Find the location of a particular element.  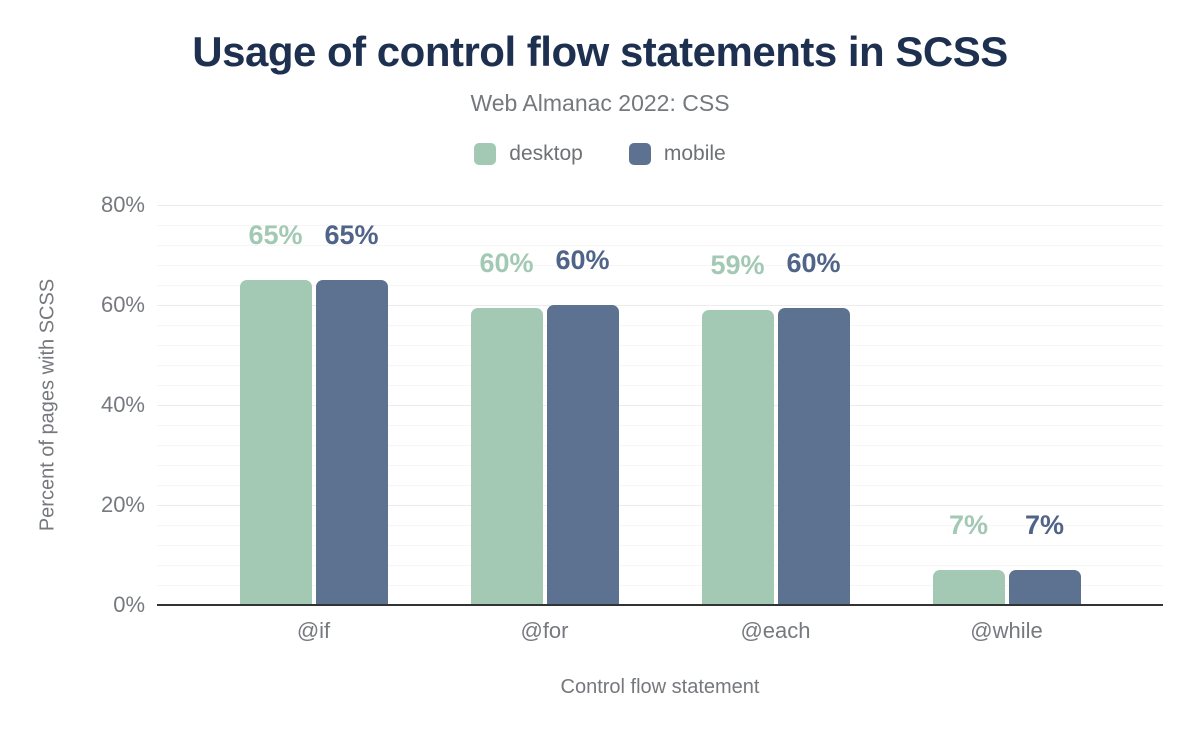

bar-group-if: 65% 65% is located at coordinates (313, 405).